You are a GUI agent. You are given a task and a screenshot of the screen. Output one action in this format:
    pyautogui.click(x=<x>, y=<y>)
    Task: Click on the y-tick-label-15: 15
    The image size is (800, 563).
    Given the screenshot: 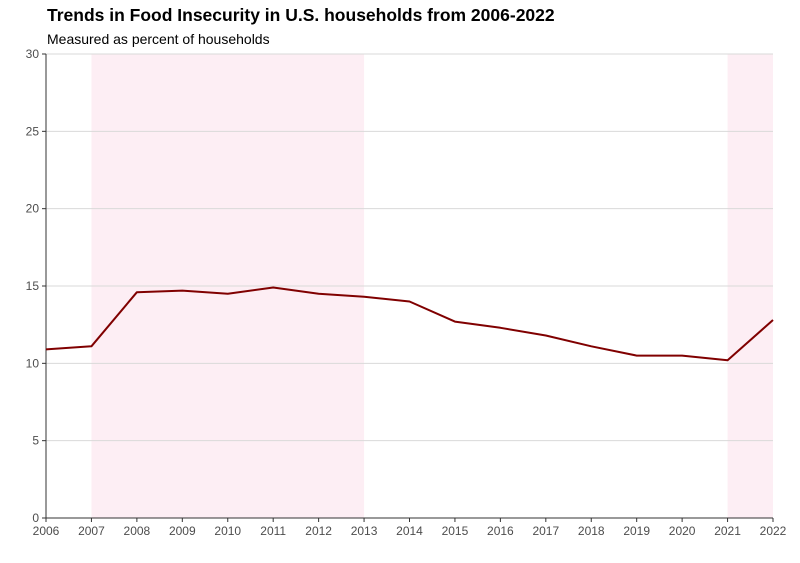 What is the action you would take?
    pyautogui.click(x=33, y=286)
    